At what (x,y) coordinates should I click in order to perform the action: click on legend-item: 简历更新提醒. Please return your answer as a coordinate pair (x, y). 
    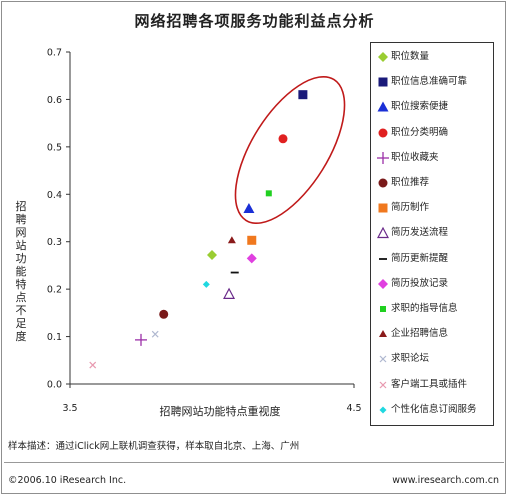
    Looking at the image, I should click on (433, 260).